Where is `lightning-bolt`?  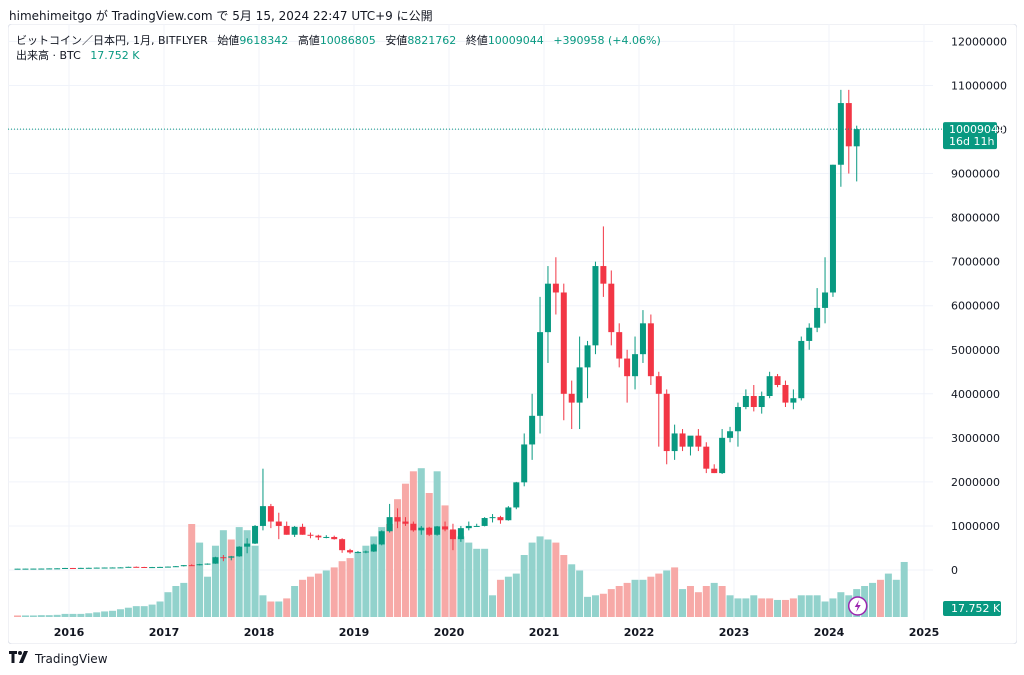
lightning-bolt is located at coordinates (857, 606).